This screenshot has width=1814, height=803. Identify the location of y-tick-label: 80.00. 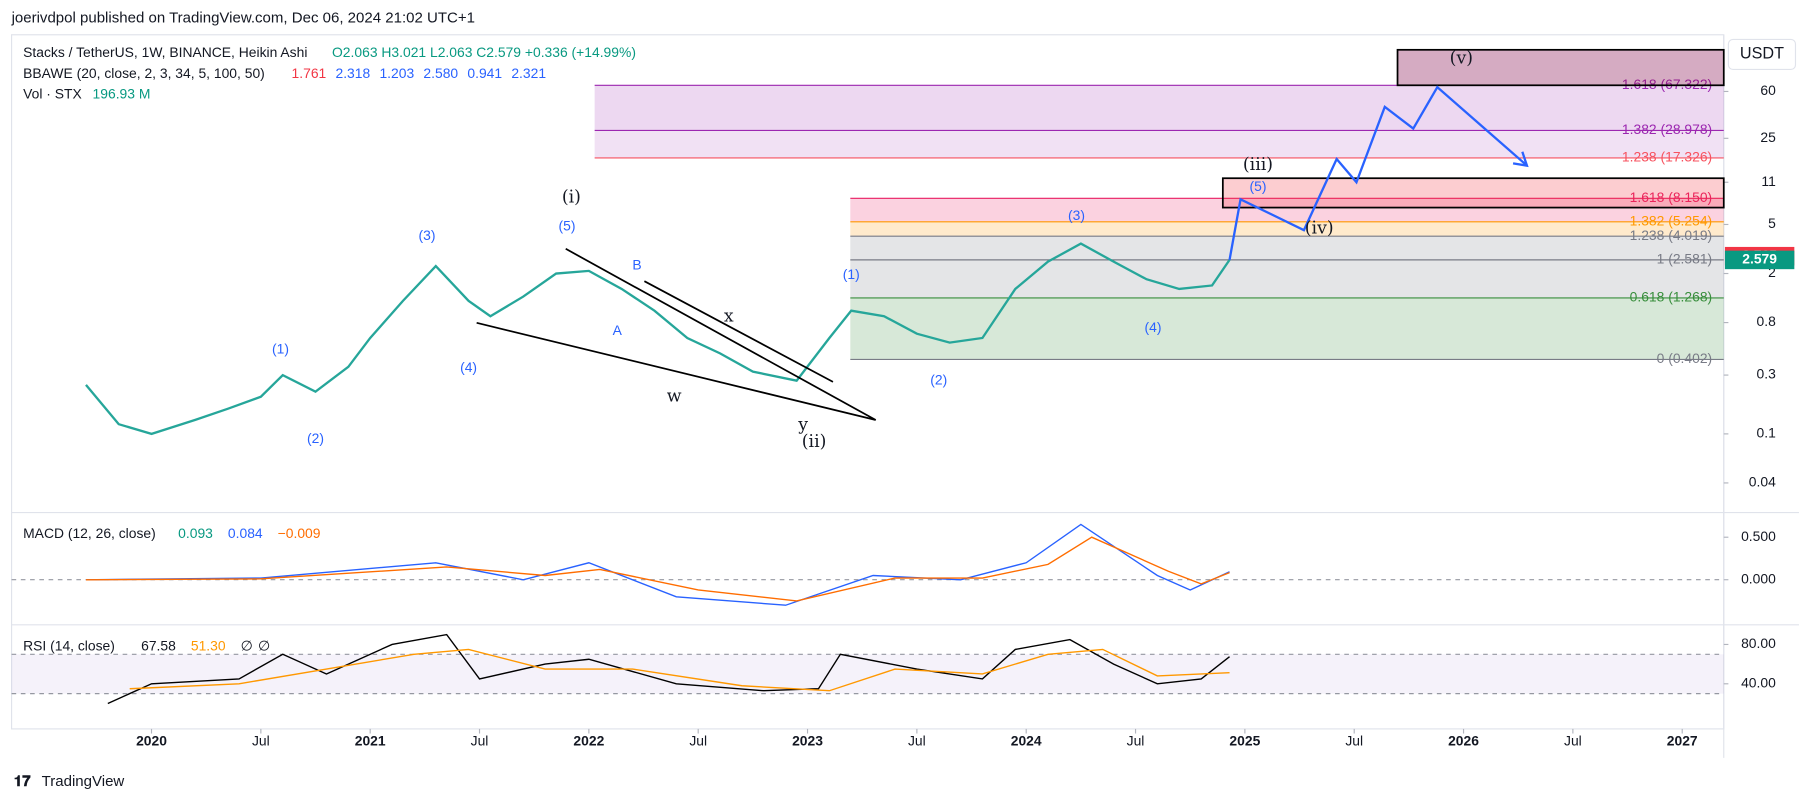
(1758, 643).